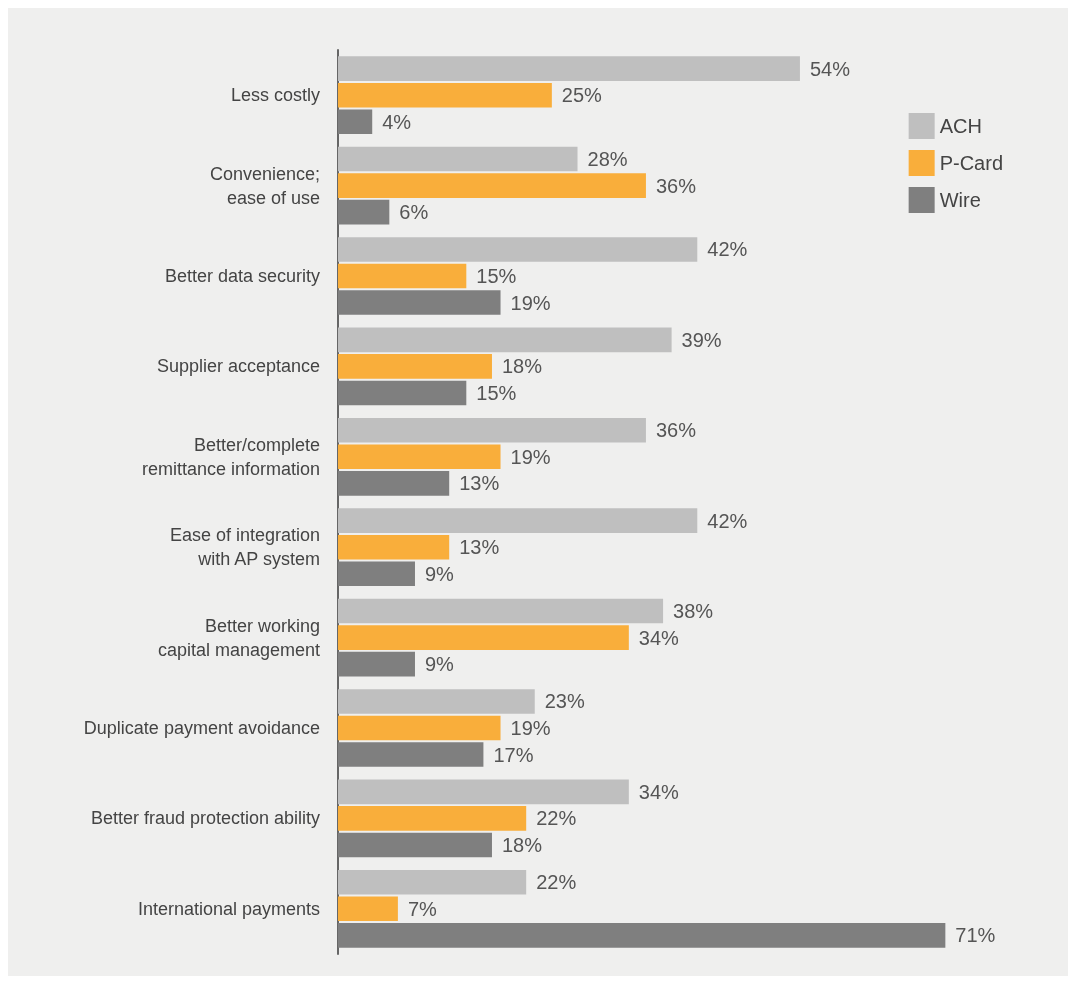 The image size is (1076, 984). What do you see at coordinates (830, 68) in the screenshot?
I see `data-label: 54%` at bounding box center [830, 68].